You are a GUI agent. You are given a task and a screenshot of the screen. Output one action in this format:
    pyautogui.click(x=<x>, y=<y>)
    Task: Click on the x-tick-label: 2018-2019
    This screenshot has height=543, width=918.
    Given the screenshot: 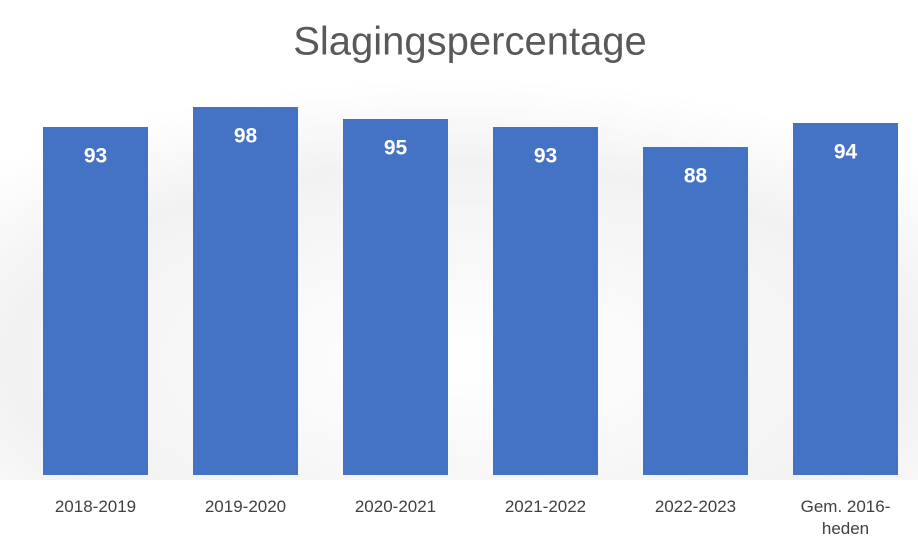 What is the action you would take?
    pyautogui.click(x=95, y=506)
    